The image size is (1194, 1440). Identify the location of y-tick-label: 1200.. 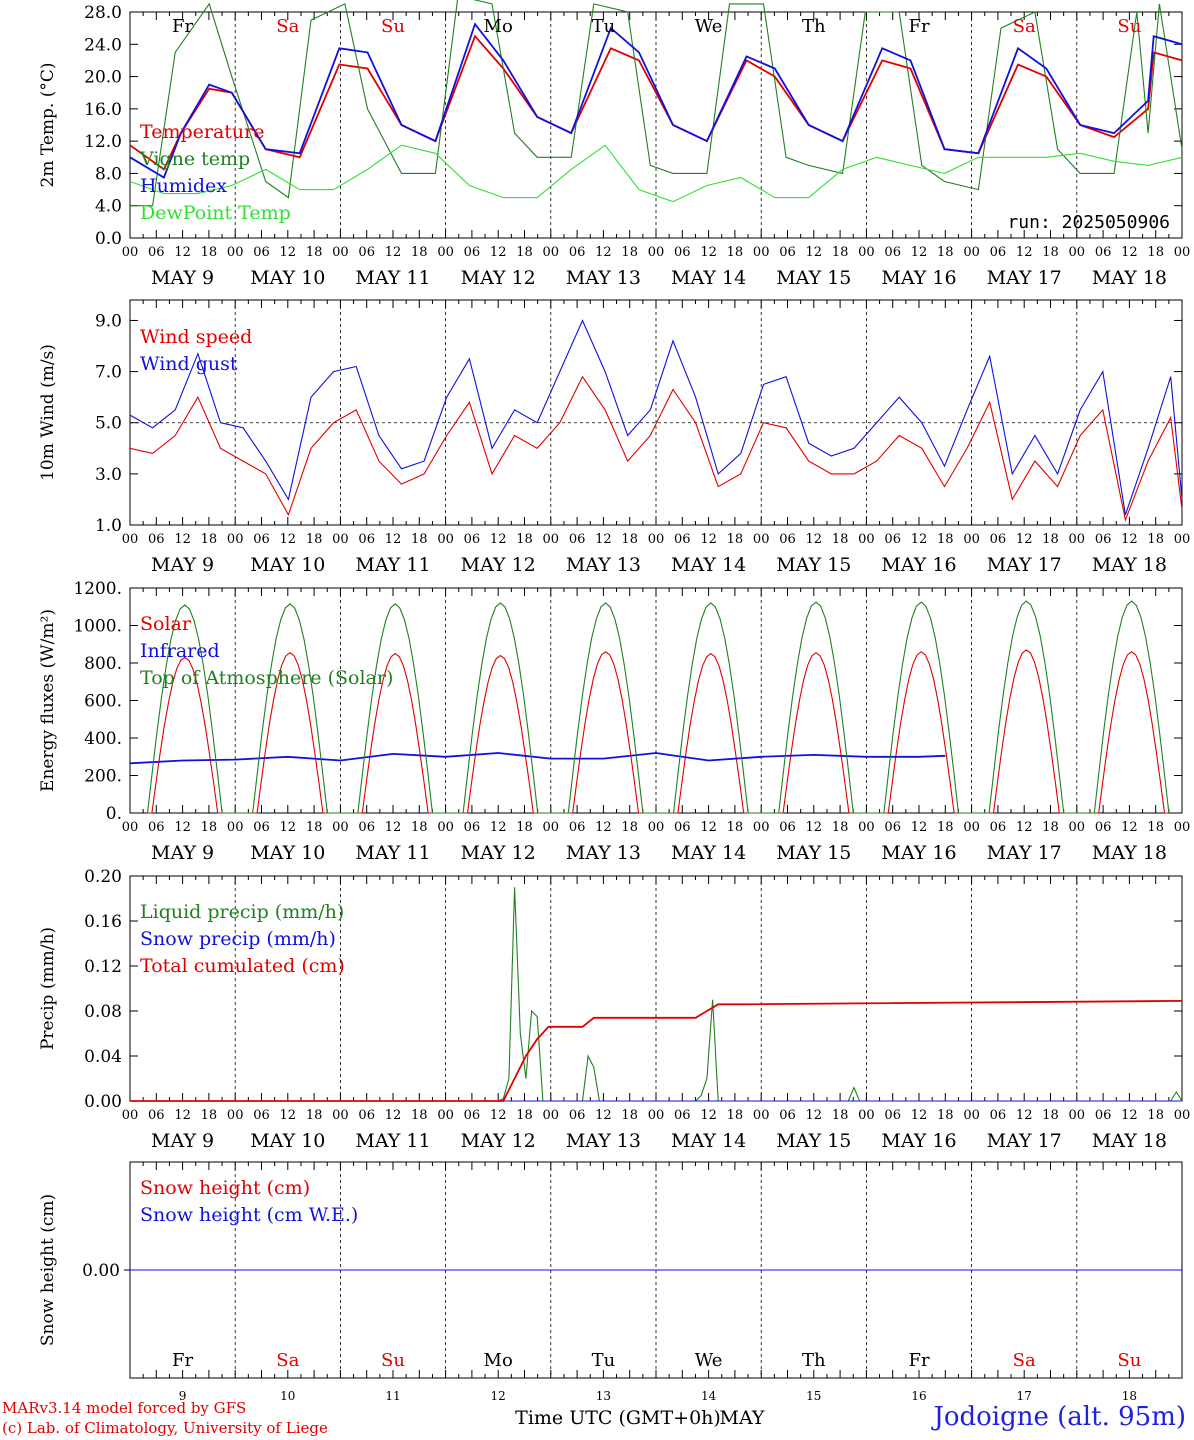
(97, 589).